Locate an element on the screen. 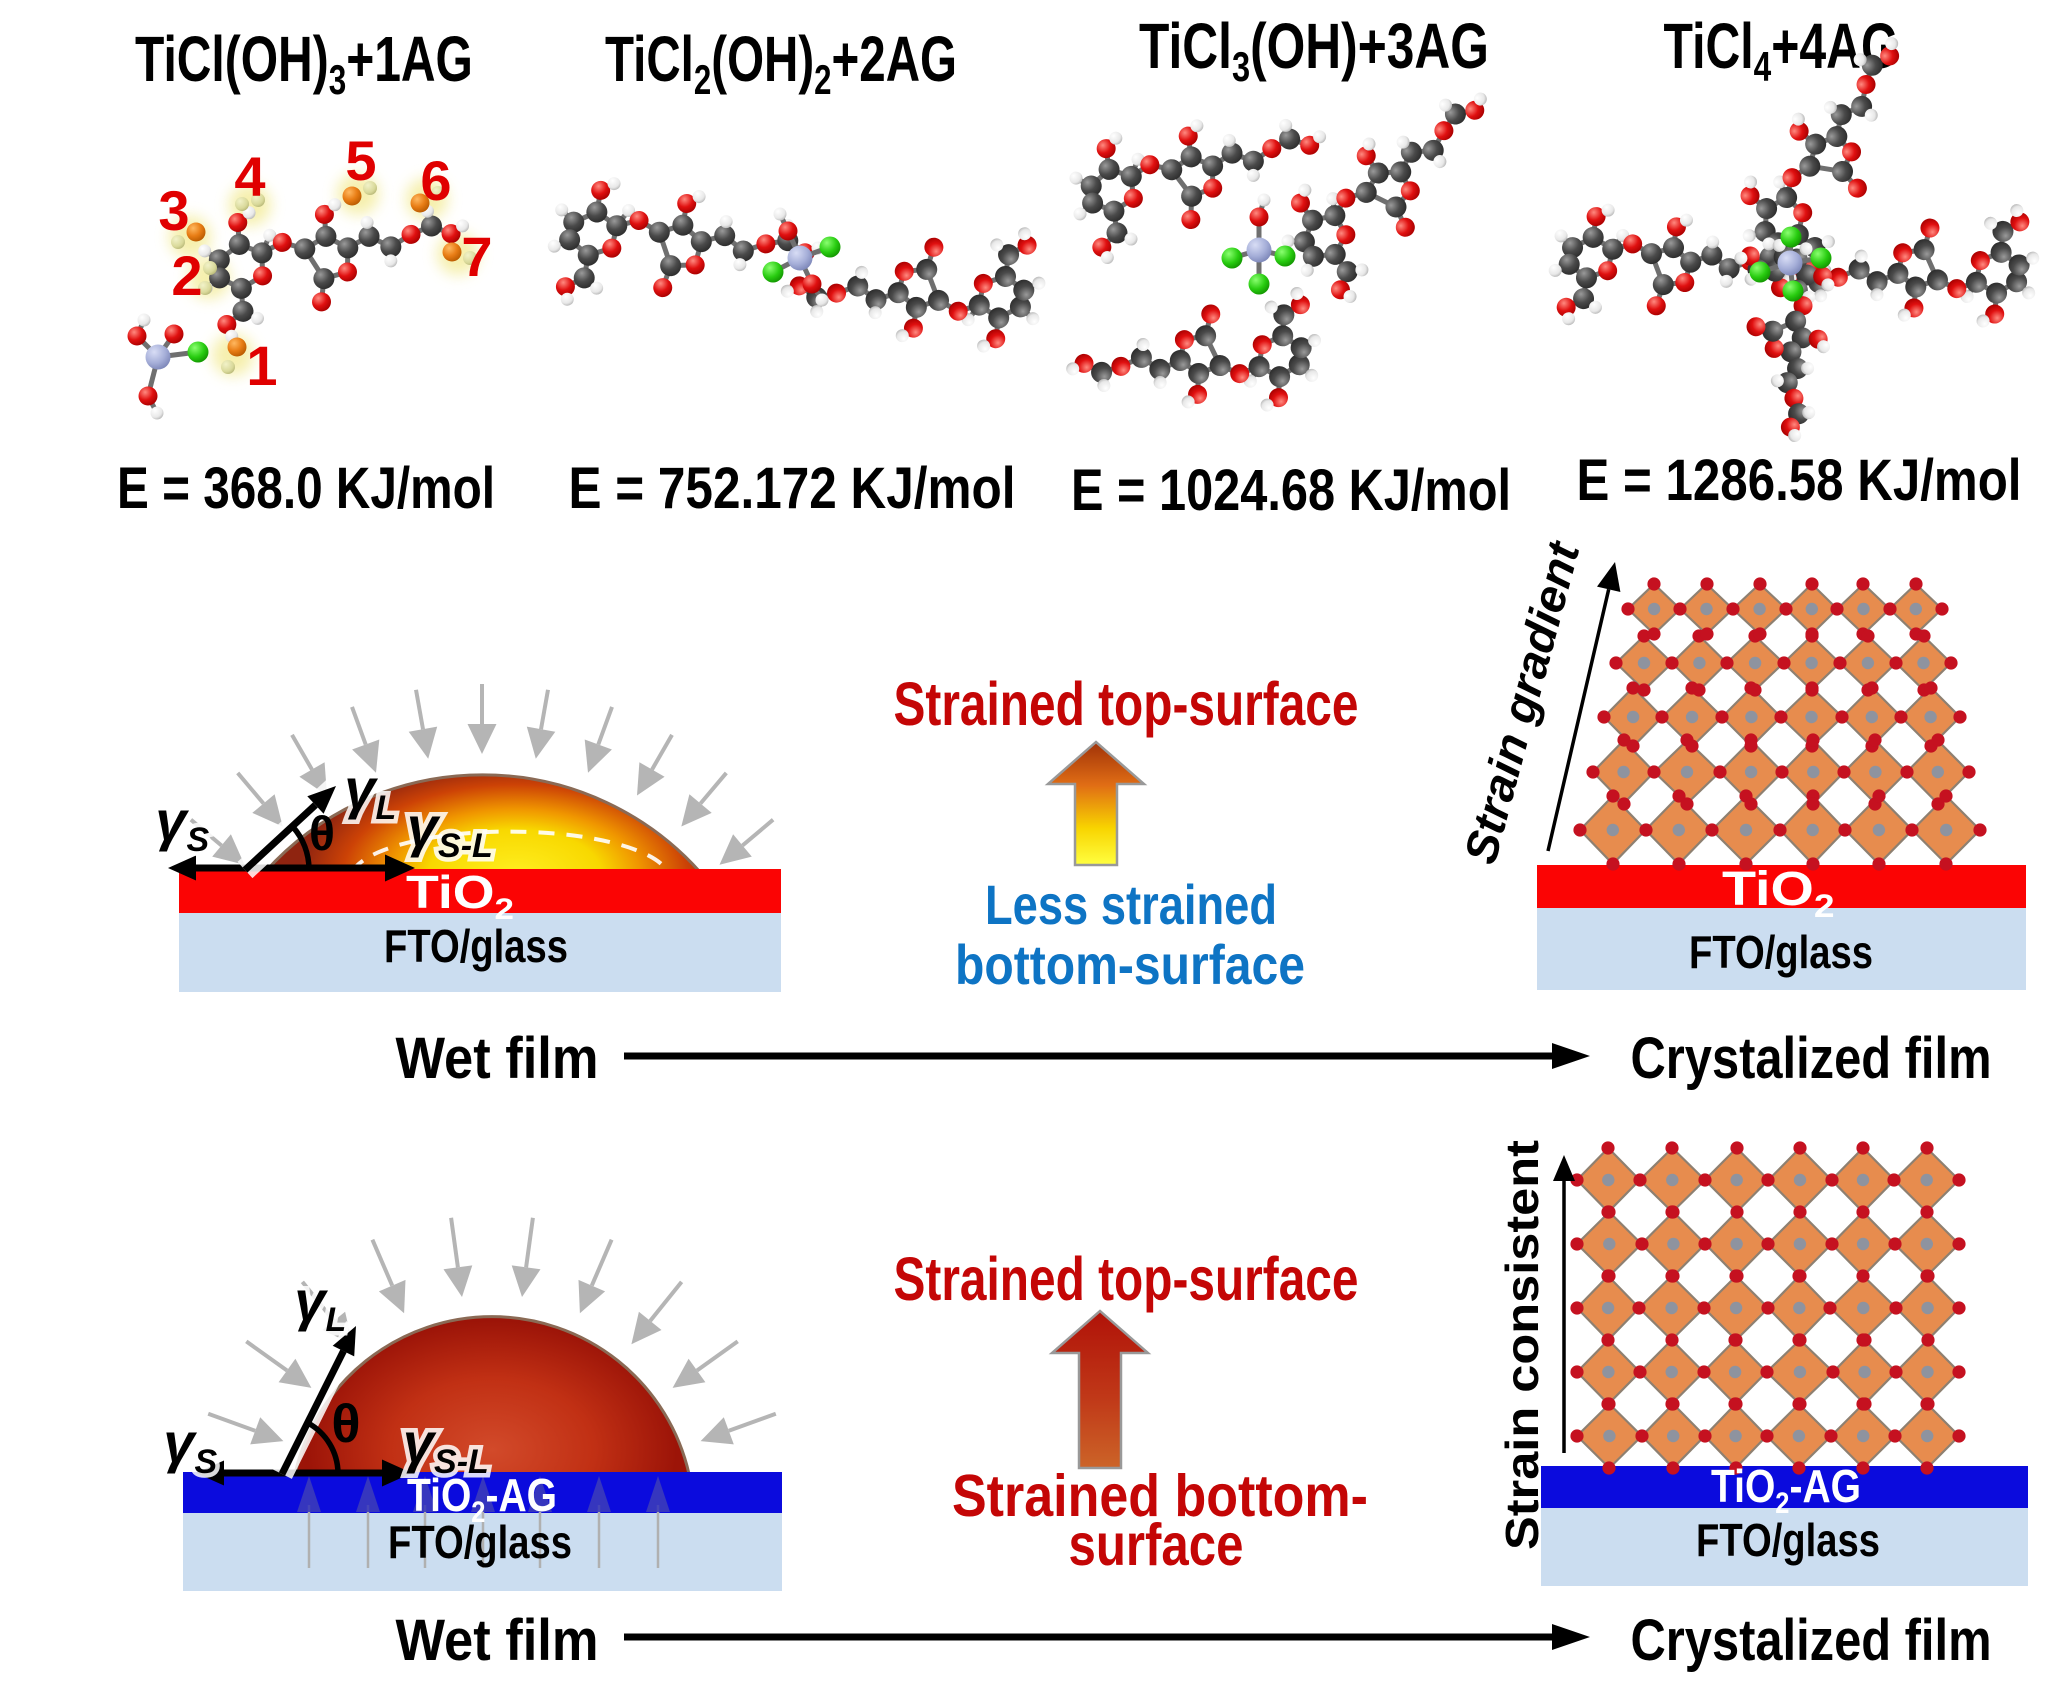  svg-text: 1 is located at coordinates (261, 365).